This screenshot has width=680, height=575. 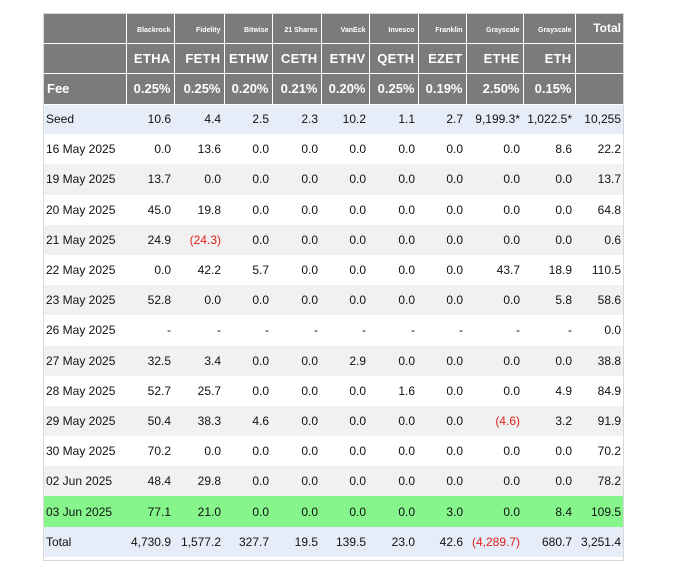 What do you see at coordinates (85, 28) in the screenshot?
I see `issuer-header-cell` at bounding box center [85, 28].